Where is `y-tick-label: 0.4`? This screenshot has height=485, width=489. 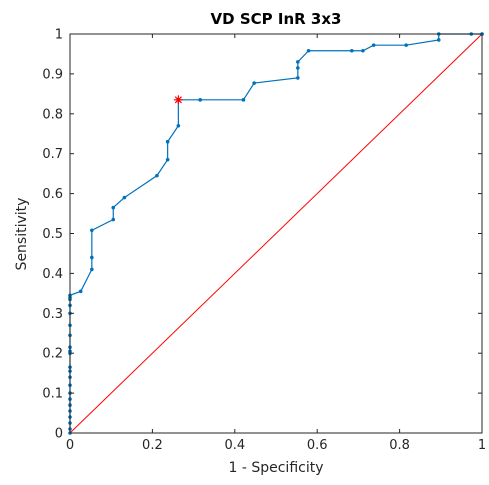
y-tick-label: 0.4 is located at coordinates (52, 274).